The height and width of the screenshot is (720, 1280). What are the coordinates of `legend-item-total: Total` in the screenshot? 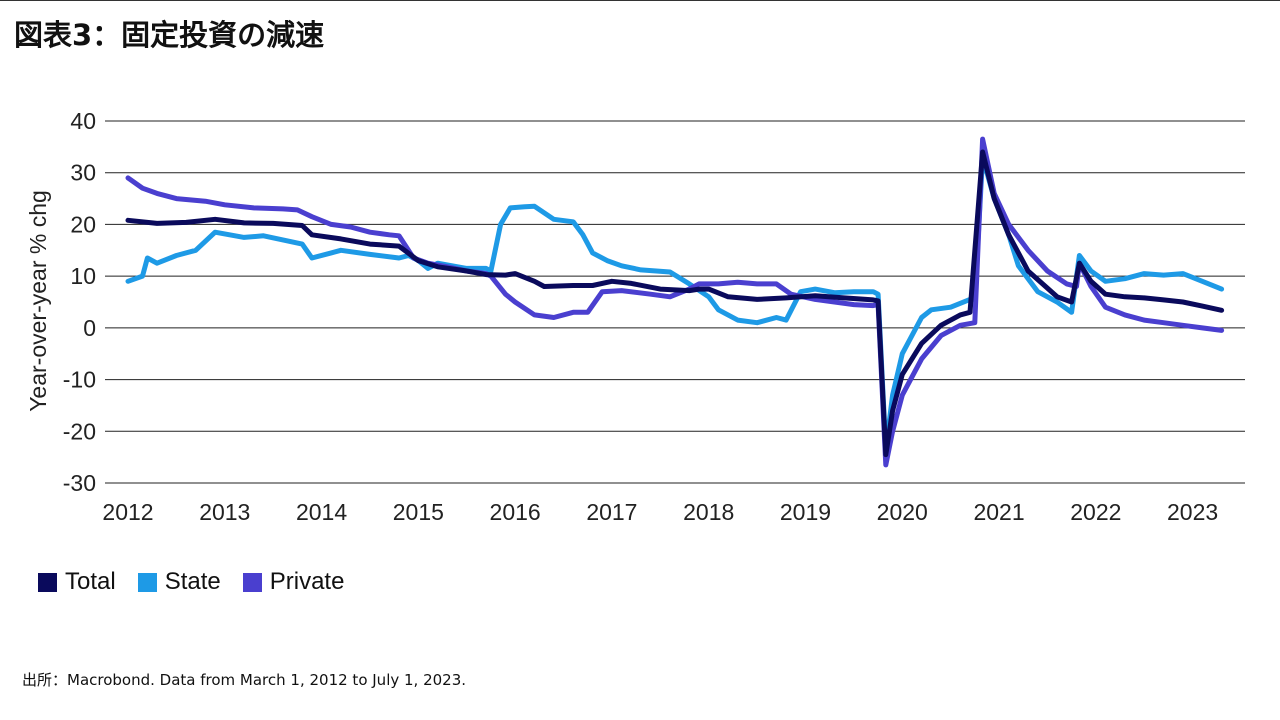 It's located at (77, 582).